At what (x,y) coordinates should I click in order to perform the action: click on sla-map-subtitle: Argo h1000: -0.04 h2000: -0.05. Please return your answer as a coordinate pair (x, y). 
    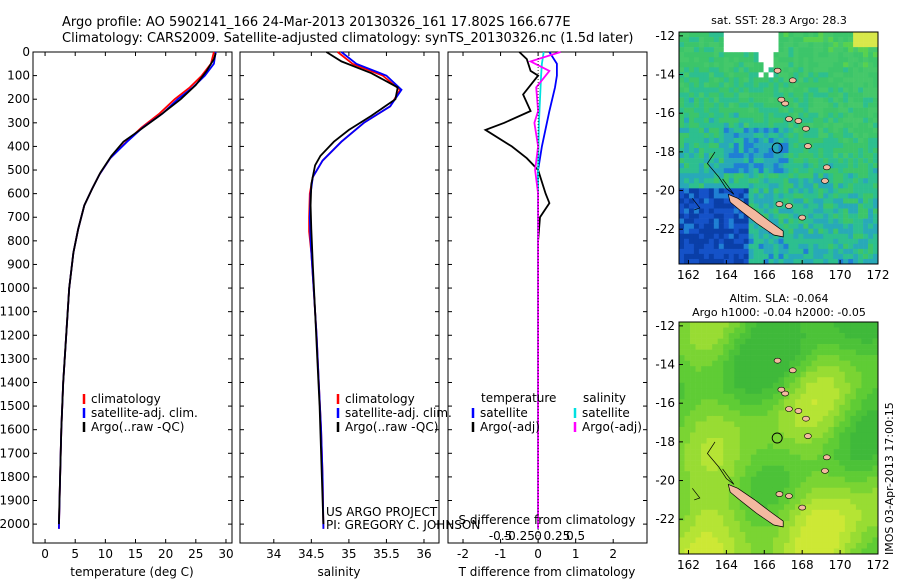
    Looking at the image, I should click on (779, 312).